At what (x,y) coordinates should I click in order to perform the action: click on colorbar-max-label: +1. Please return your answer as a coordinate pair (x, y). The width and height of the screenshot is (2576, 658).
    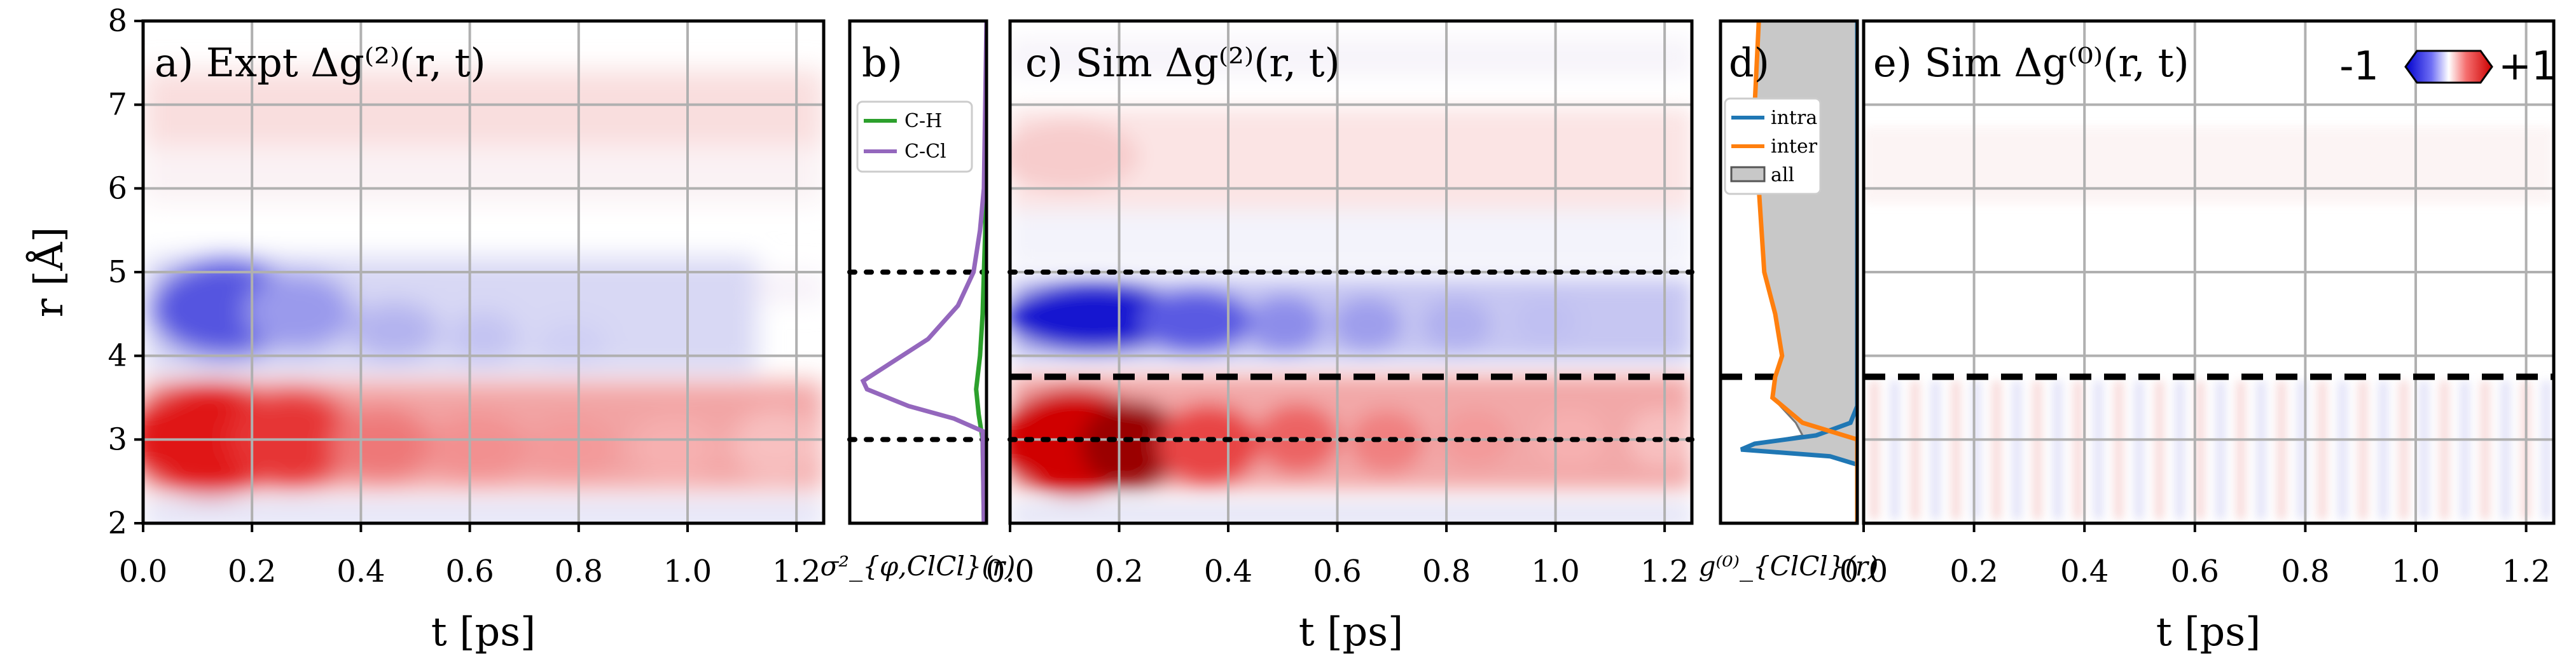
    Looking at the image, I should click on (2527, 66).